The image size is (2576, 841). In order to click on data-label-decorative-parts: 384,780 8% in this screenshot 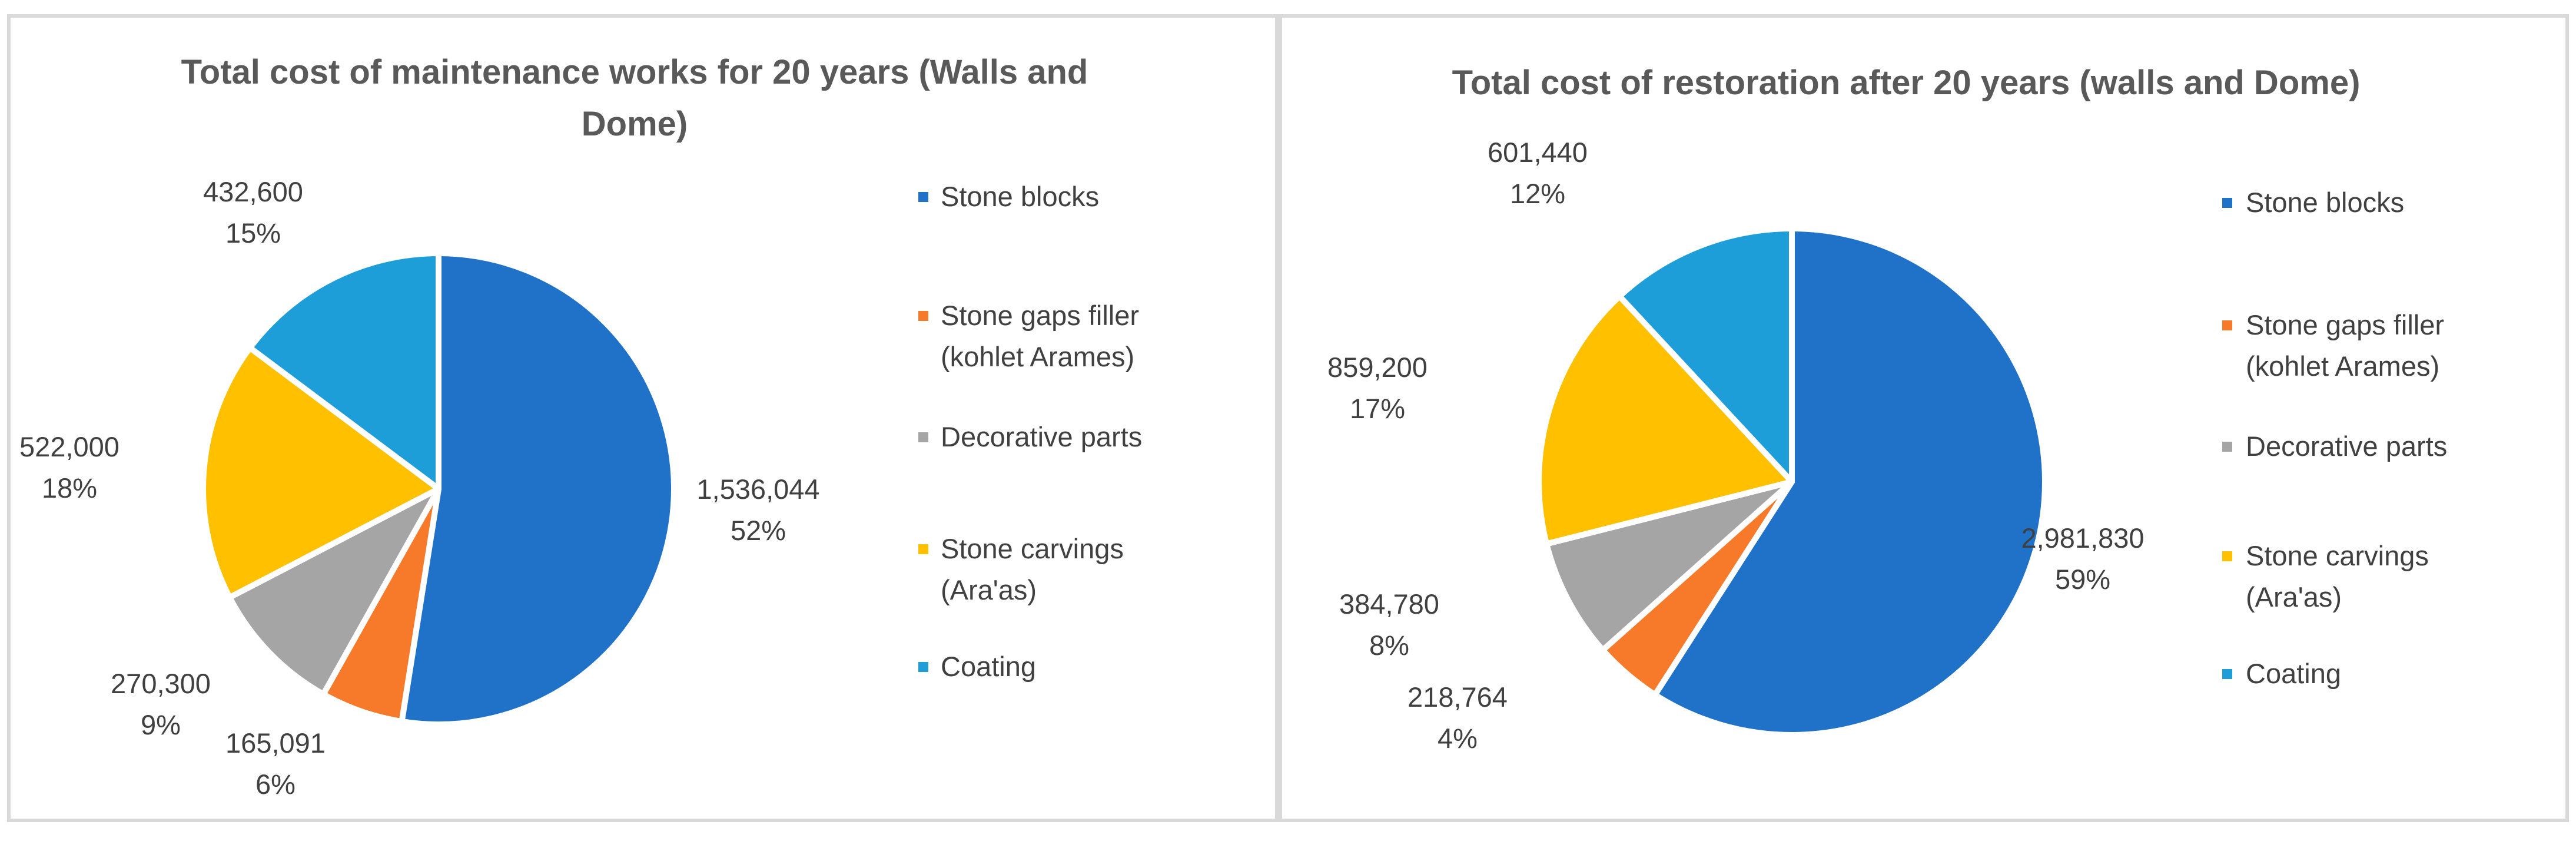, I will do `click(1389, 624)`.